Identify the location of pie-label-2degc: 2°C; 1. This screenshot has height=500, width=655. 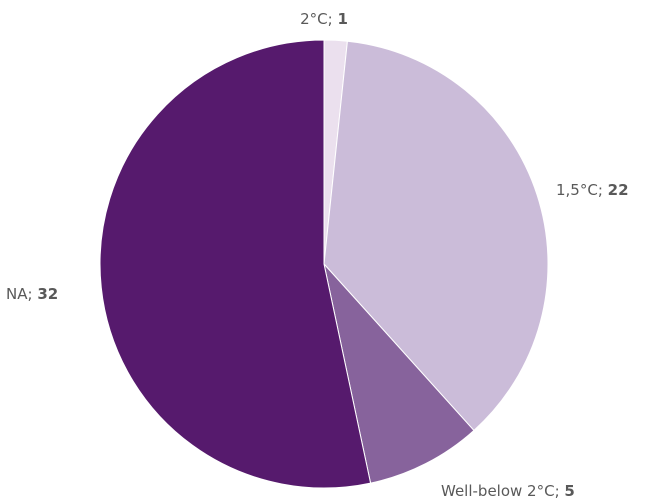
(324, 19).